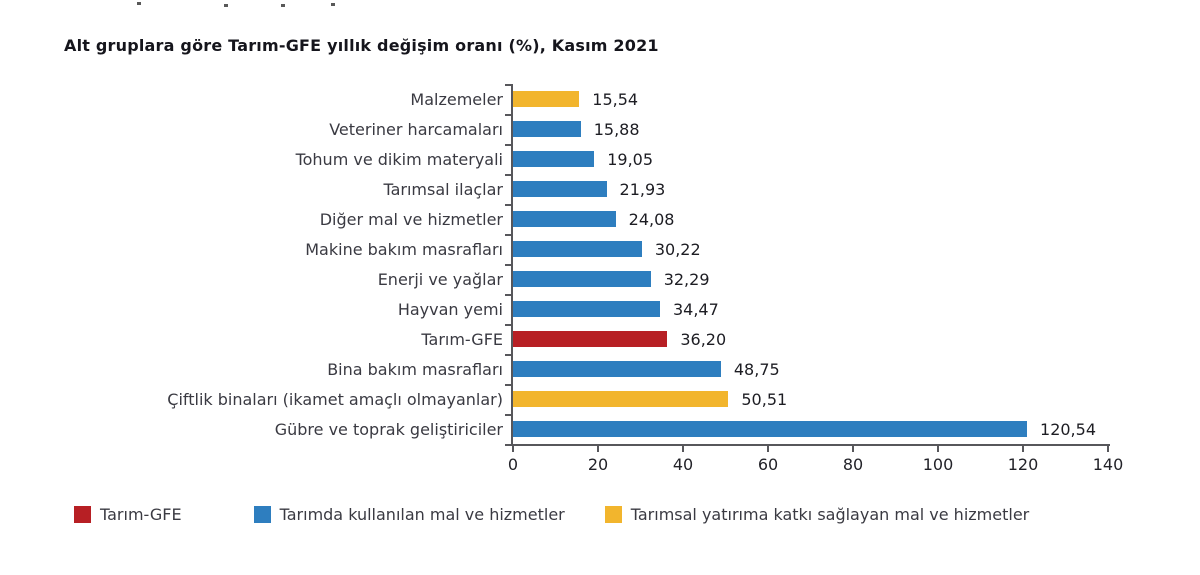 The image size is (1200, 575). I want to click on x-axis: 0 20 40 60 80 100 120 140, so click(815, 461).